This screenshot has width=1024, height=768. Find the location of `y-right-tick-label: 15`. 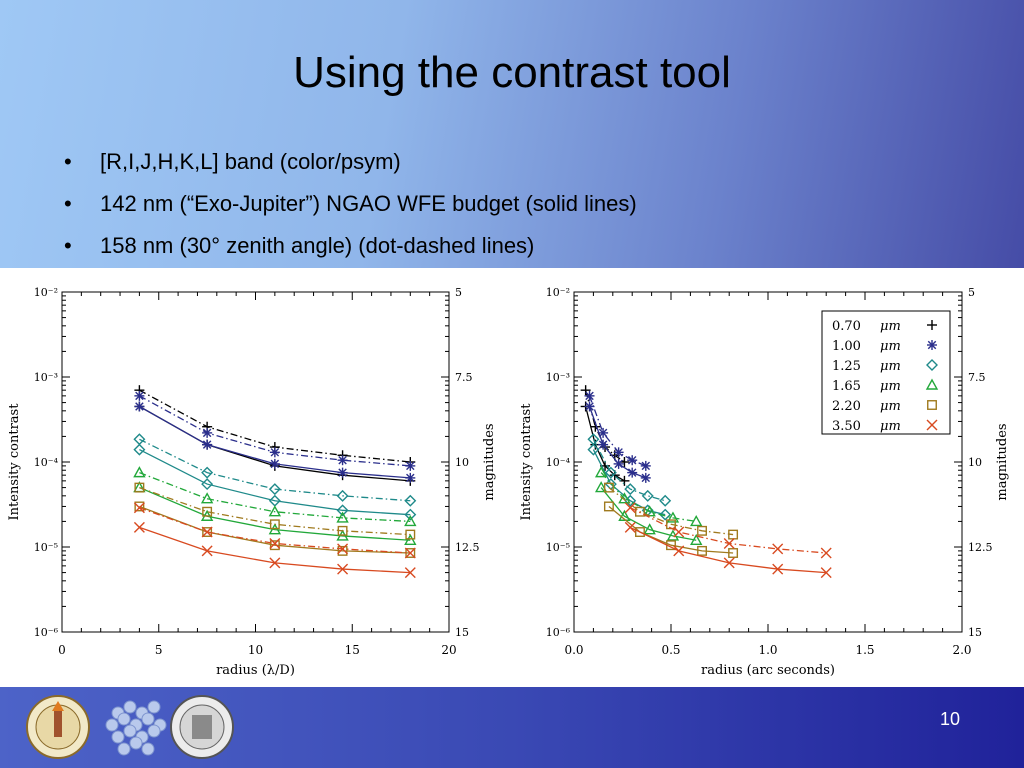

y-right-tick-label: 15 is located at coordinates (975, 632).